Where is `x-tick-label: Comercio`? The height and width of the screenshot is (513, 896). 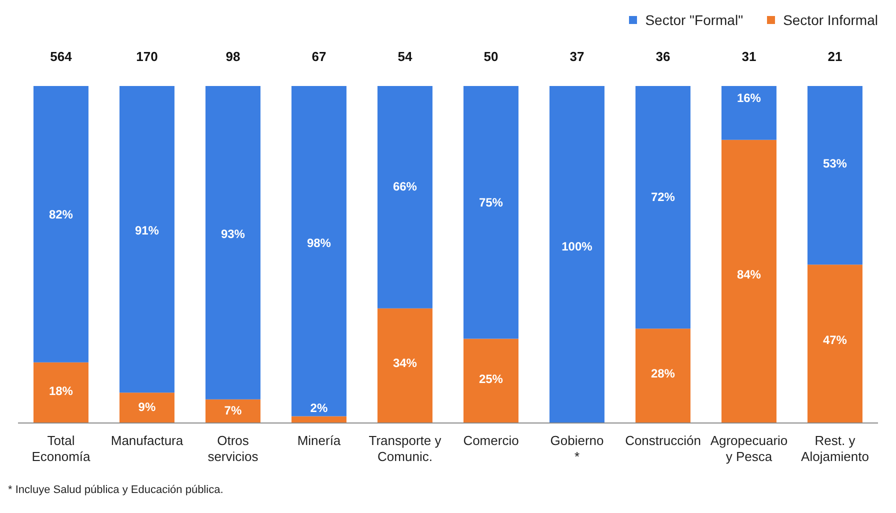
x-tick-label: Comercio is located at coordinates (491, 440).